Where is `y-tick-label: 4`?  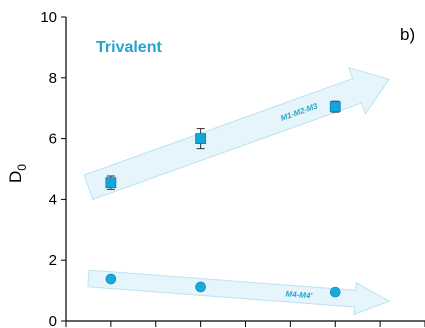 y-tick-label: 4 is located at coordinates (53, 199).